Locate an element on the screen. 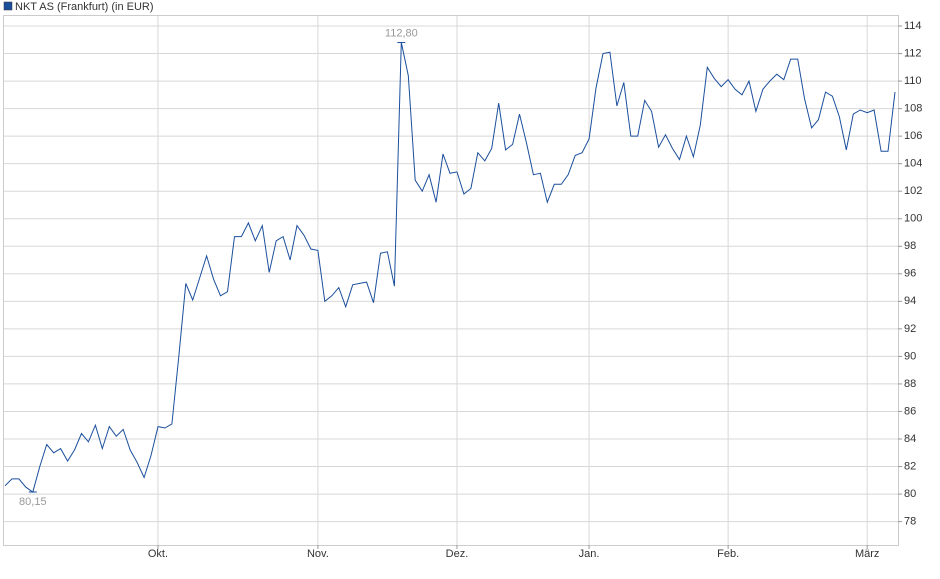  value-label: 112,80 is located at coordinates (401, 33).